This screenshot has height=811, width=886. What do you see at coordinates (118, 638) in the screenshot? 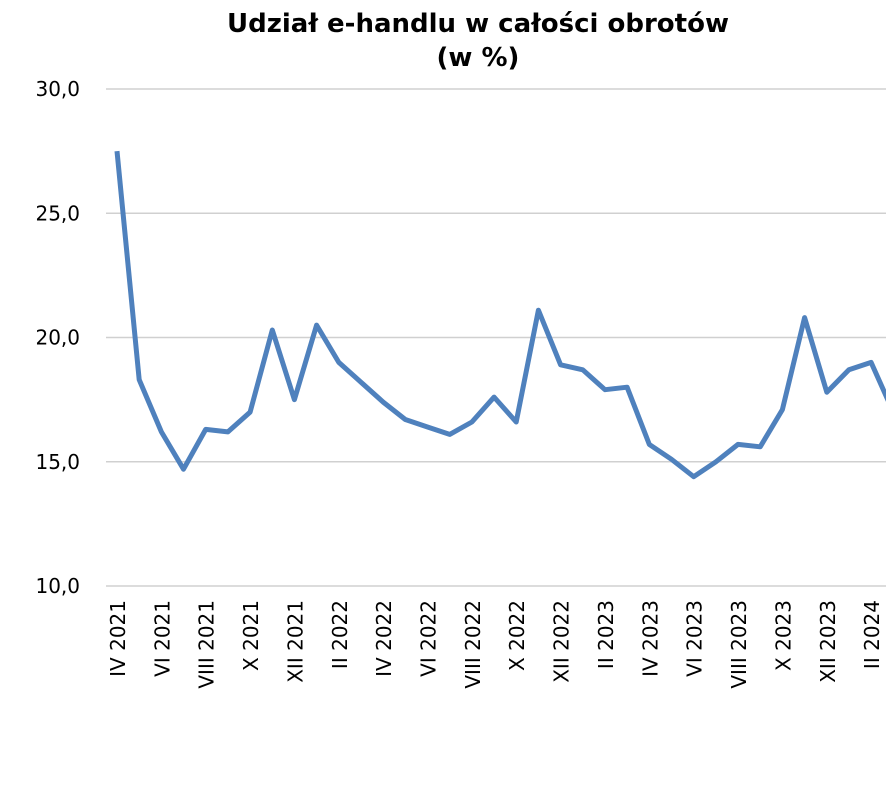
I see `x-tick-label: IV 2021` at bounding box center [118, 638].